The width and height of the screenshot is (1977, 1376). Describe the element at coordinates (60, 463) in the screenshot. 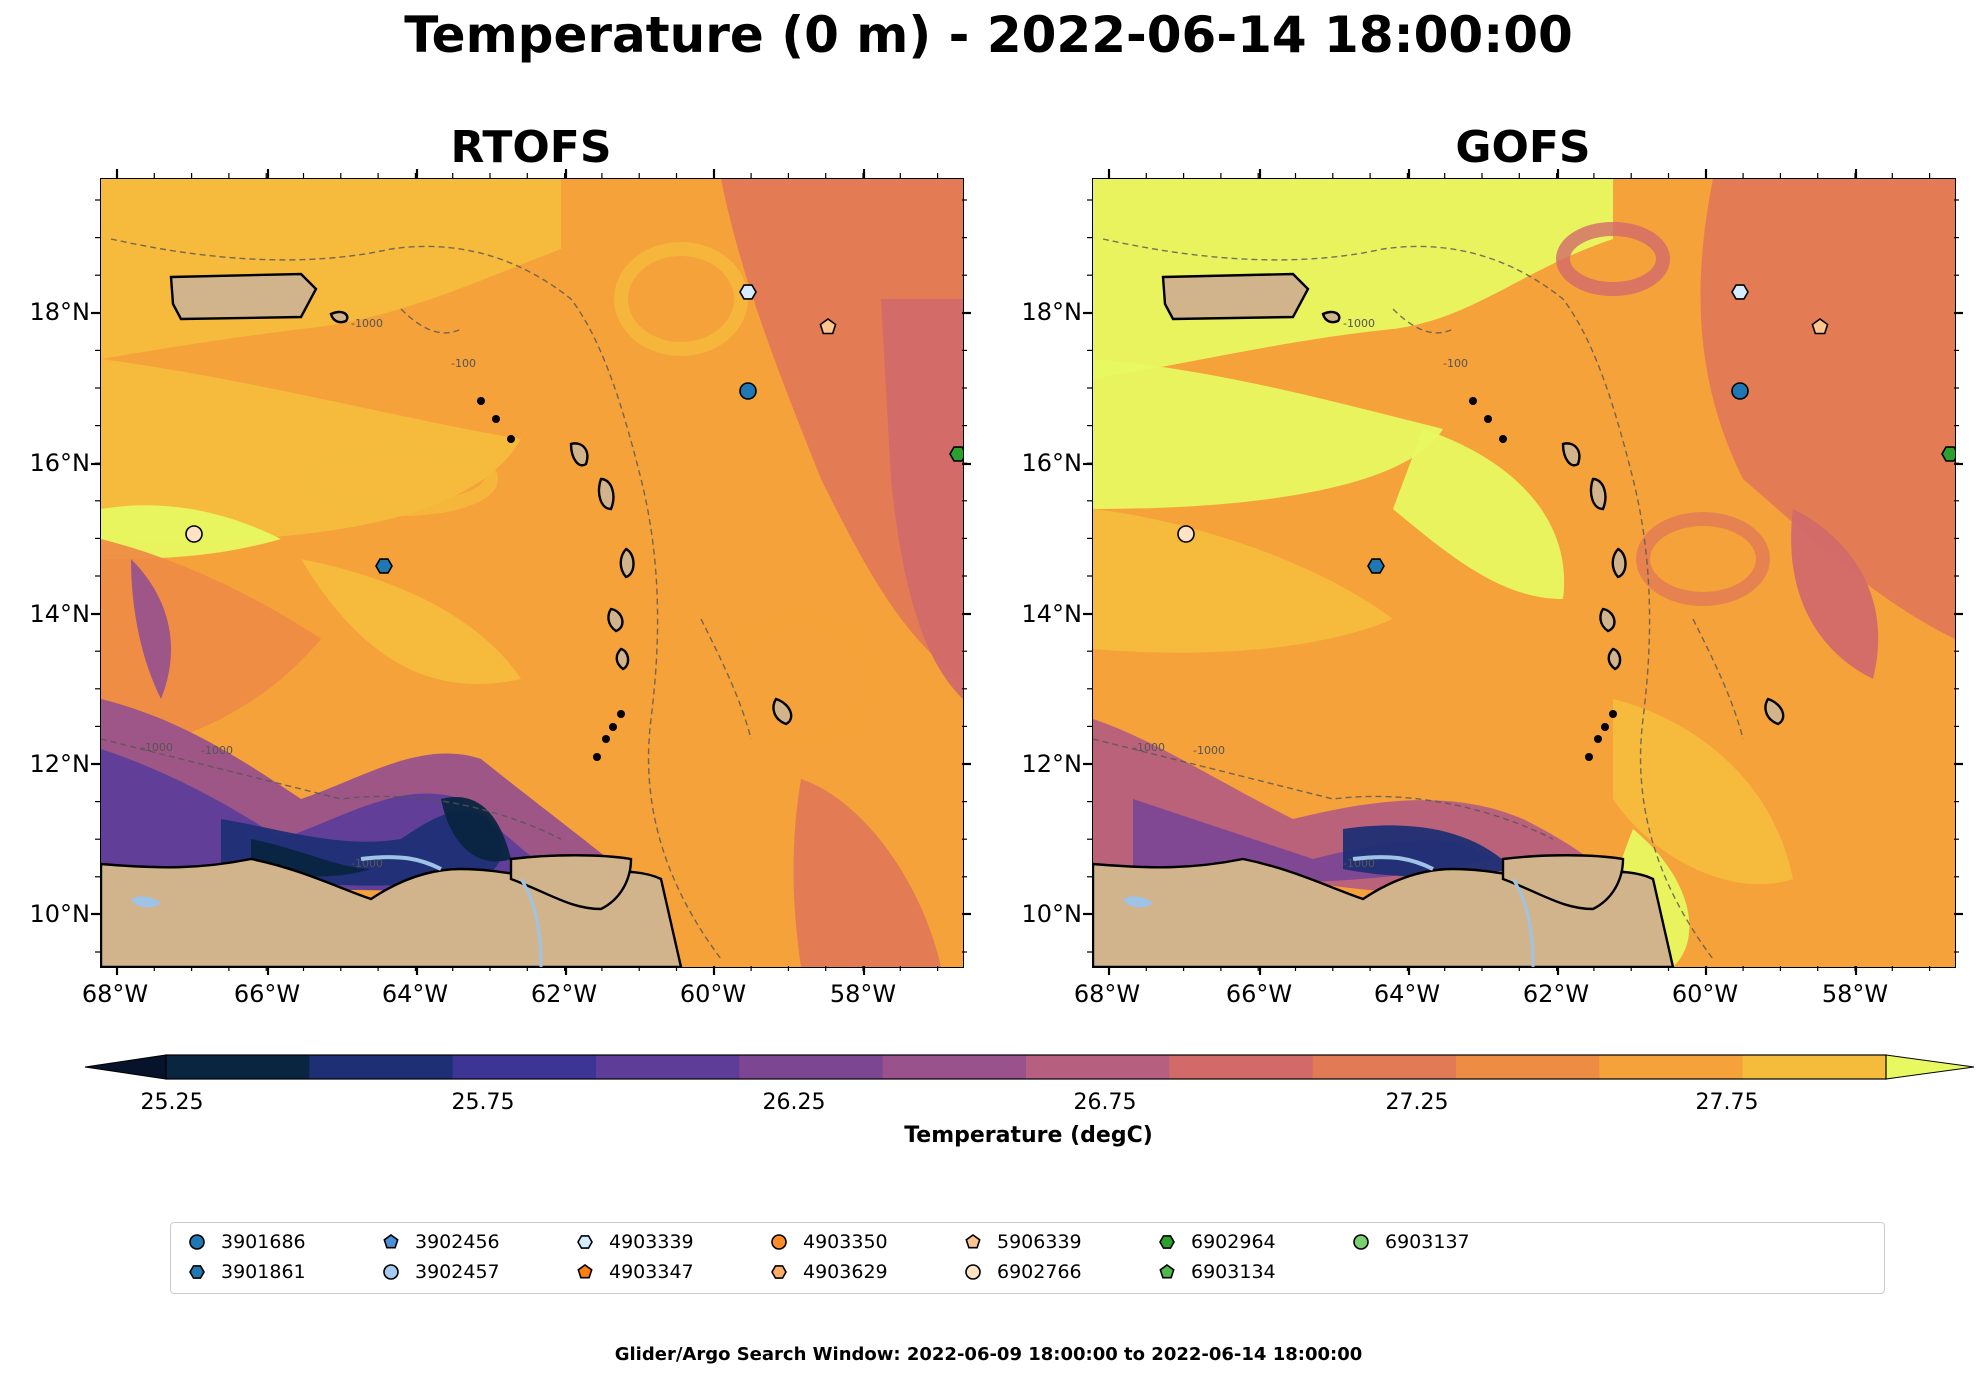

I see `lat-label-left-16: 16°N` at that location.